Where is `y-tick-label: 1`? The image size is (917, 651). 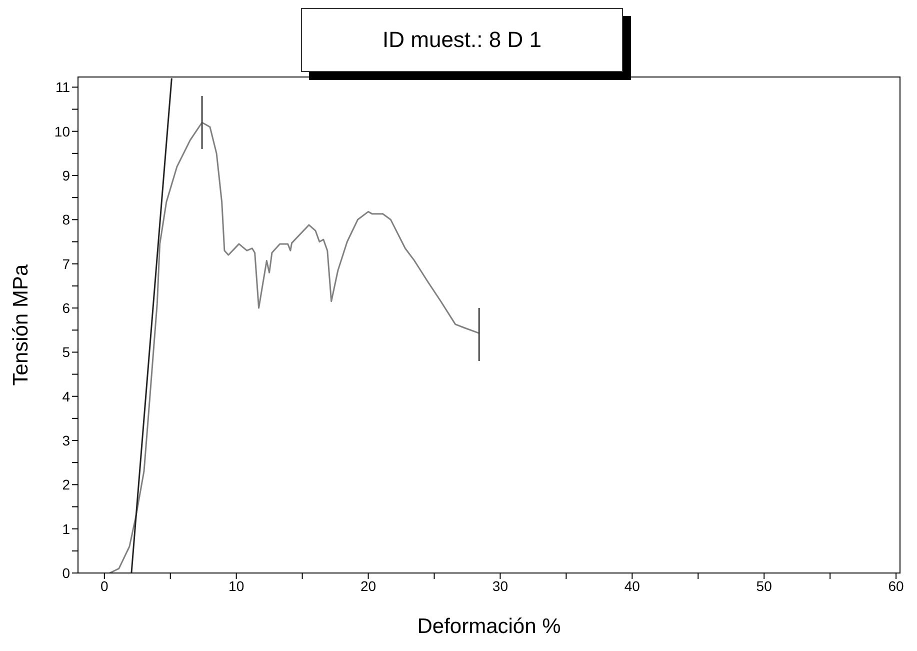 y-tick-label: 1 is located at coordinates (66, 528).